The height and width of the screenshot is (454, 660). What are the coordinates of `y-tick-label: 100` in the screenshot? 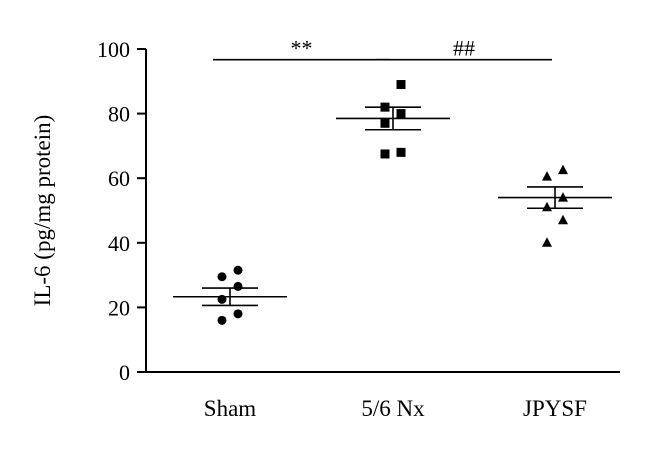 It's located at (113, 49).